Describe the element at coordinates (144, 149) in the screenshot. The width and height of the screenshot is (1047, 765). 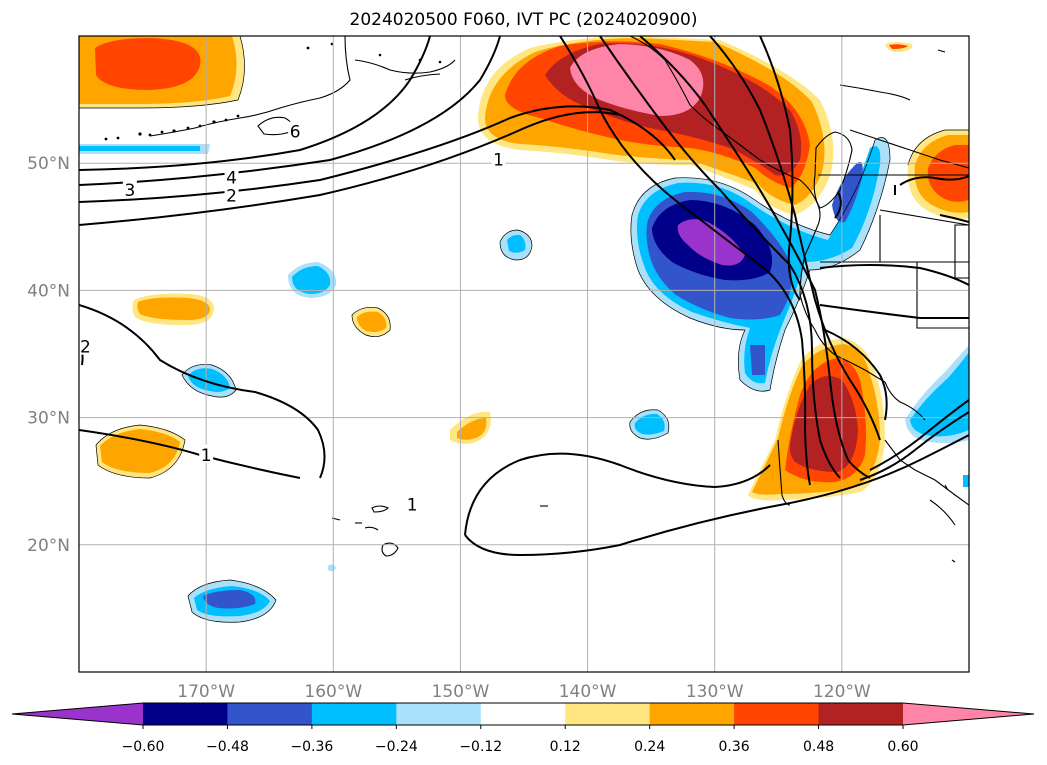
I see `anomaly-negative-strip` at that location.